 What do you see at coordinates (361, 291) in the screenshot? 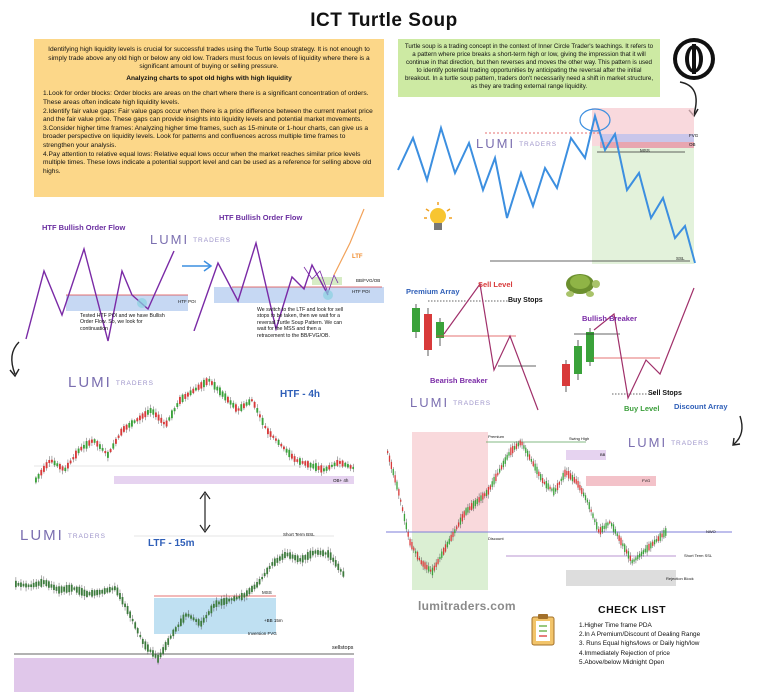
I see `right-zone-label: HTF POI` at bounding box center [361, 291].